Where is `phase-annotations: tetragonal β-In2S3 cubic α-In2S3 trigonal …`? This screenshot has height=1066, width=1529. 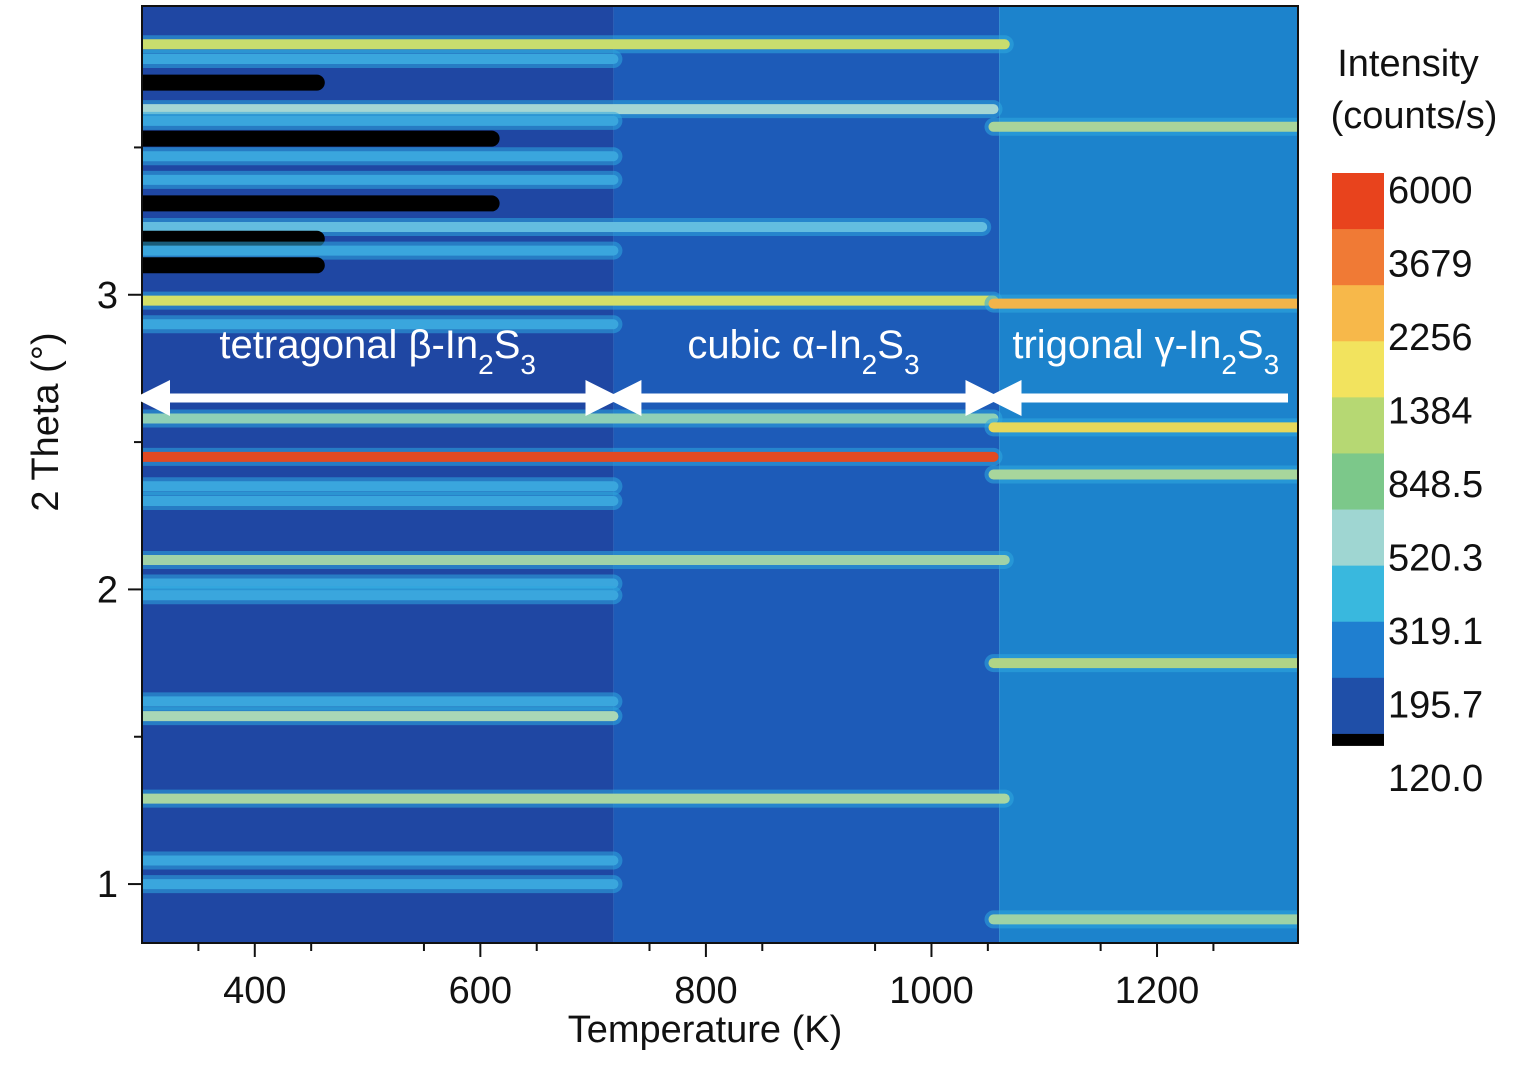 phase-annotations: tetragonal β-In2S3 cubic α-In2S3 trigonal … is located at coordinates (711, 369).